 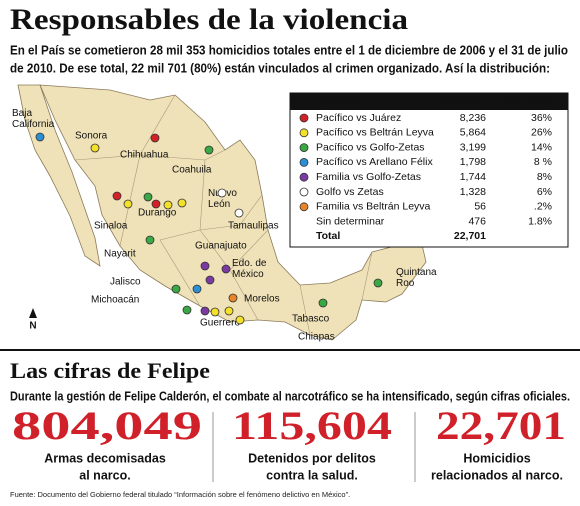 I want to click on stat-label: Armas decomisadas, so click(x=105, y=458).